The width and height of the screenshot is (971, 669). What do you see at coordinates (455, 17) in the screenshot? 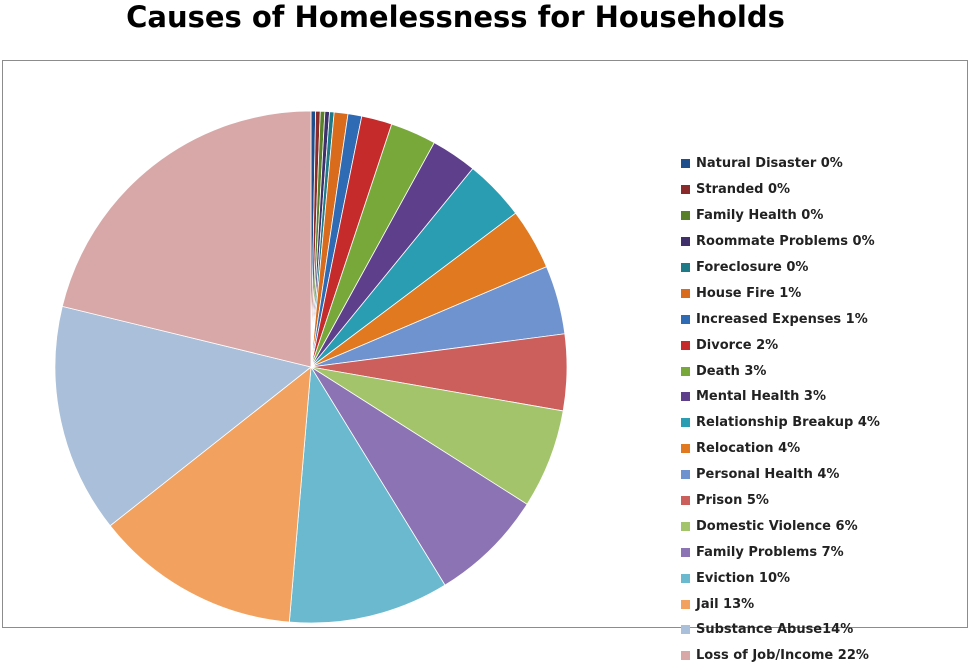
I see `chart-title: Causes of Homelessness for Households` at bounding box center [455, 17].